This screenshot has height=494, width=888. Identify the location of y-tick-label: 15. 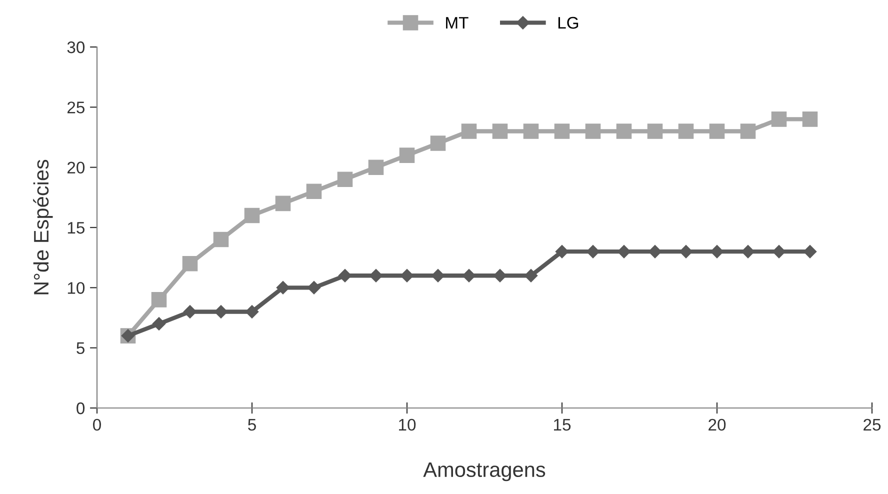
(76, 228).